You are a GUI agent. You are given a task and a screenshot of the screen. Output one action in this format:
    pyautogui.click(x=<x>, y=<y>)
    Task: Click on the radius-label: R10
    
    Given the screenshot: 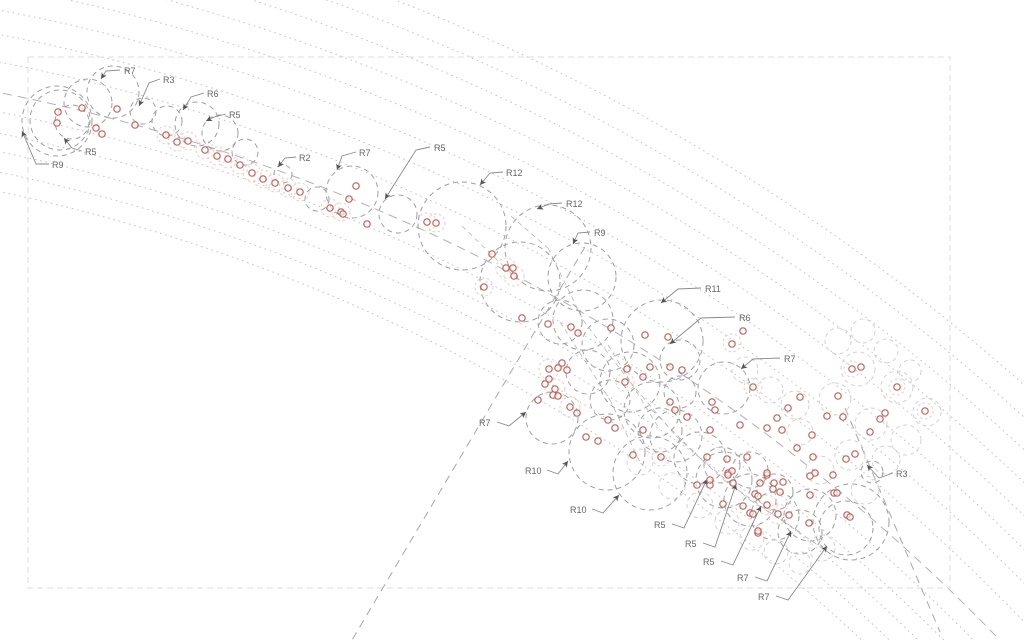 What is the action you would take?
    pyautogui.click(x=578, y=510)
    